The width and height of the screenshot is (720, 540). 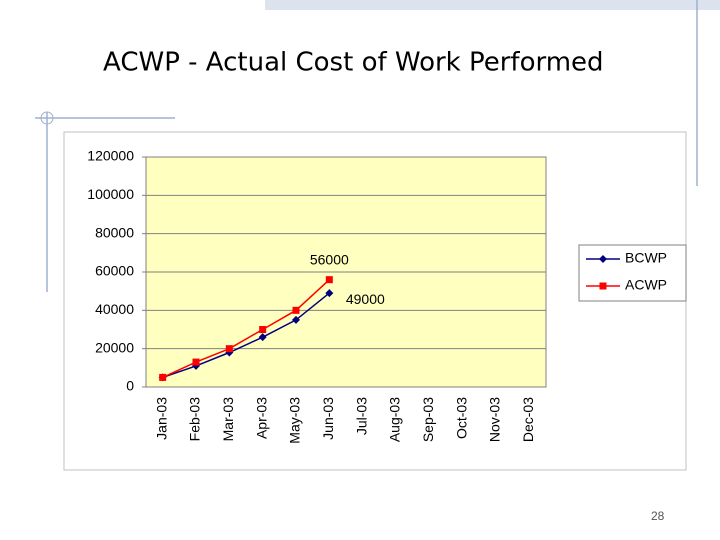 What do you see at coordinates (47, 118) in the screenshot?
I see `deco-circle` at bounding box center [47, 118].